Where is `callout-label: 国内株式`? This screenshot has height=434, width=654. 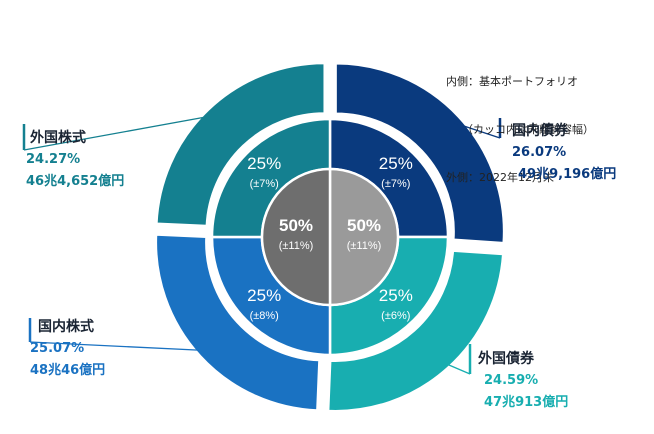
callout-label: 国内株式 is located at coordinates (66, 327).